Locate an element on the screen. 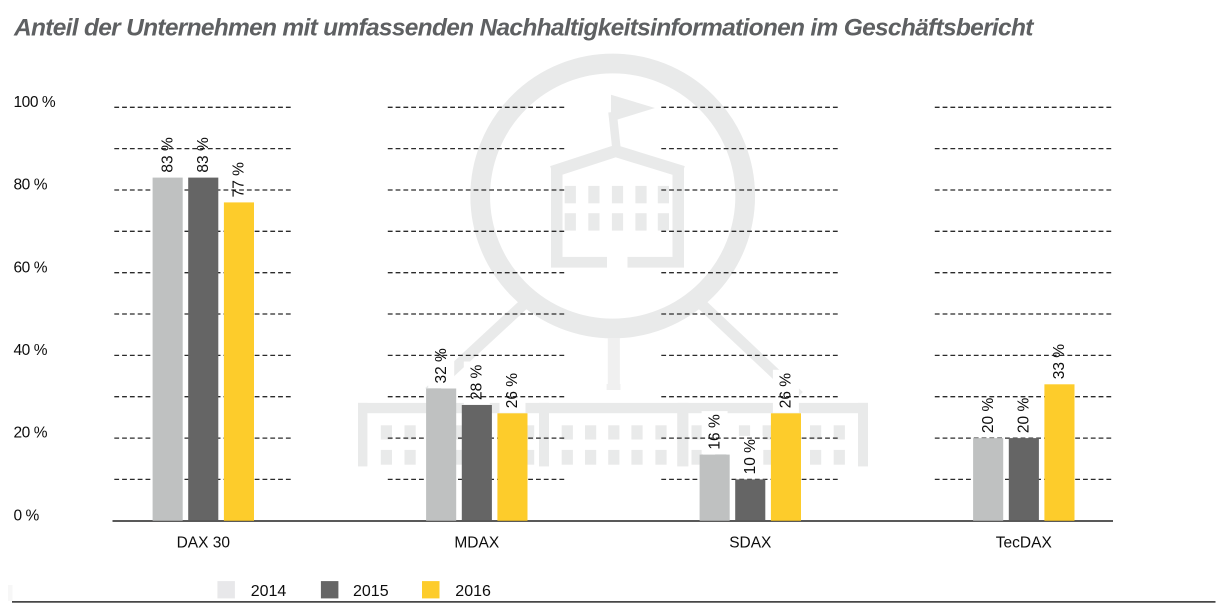 The width and height of the screenshot is (1217, 609). svg-text: 2016 is located at coordinates (473, 591).